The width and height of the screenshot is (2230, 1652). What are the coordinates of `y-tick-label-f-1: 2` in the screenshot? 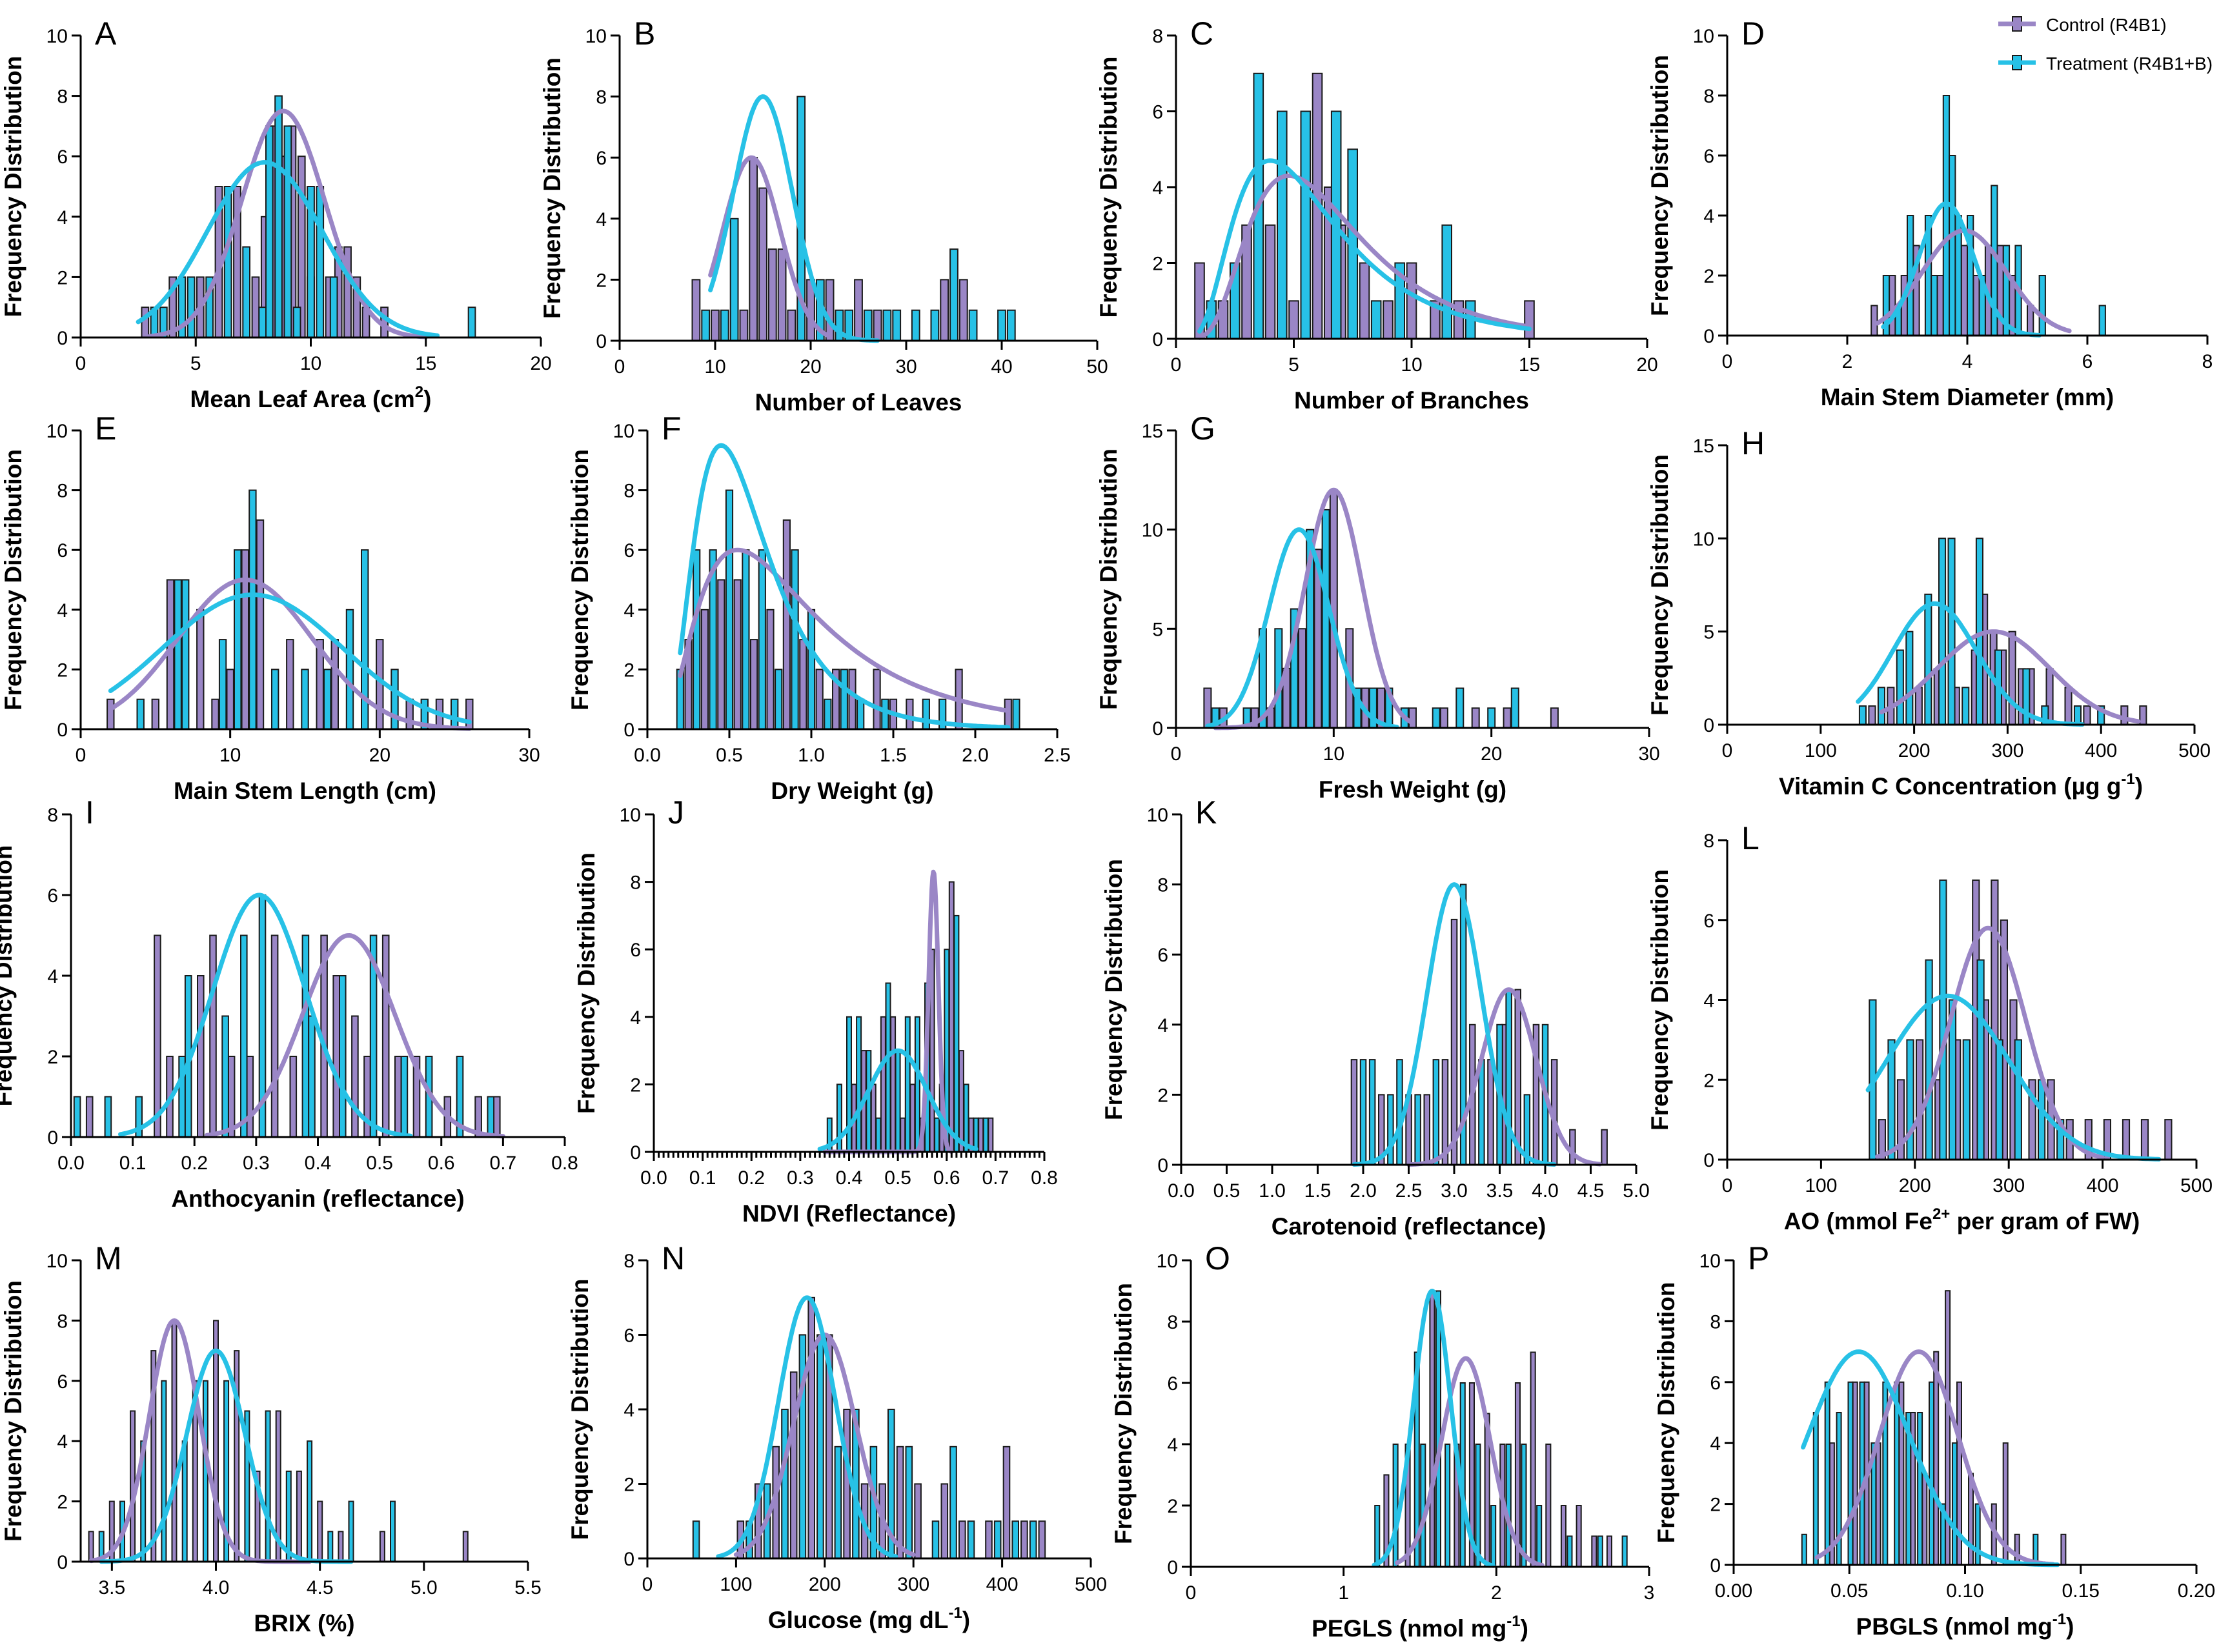 It's located at (628, 670).